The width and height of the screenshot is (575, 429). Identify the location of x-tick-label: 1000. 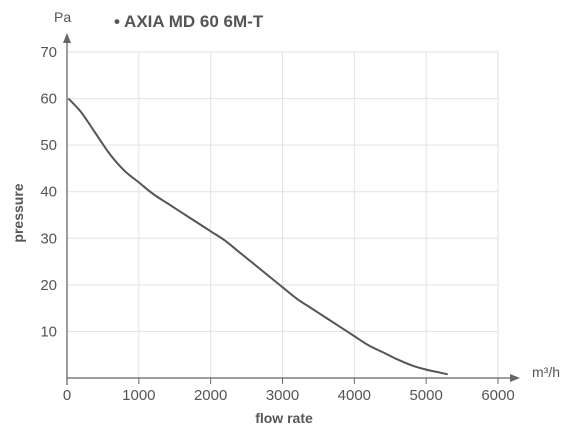
(138, 395).